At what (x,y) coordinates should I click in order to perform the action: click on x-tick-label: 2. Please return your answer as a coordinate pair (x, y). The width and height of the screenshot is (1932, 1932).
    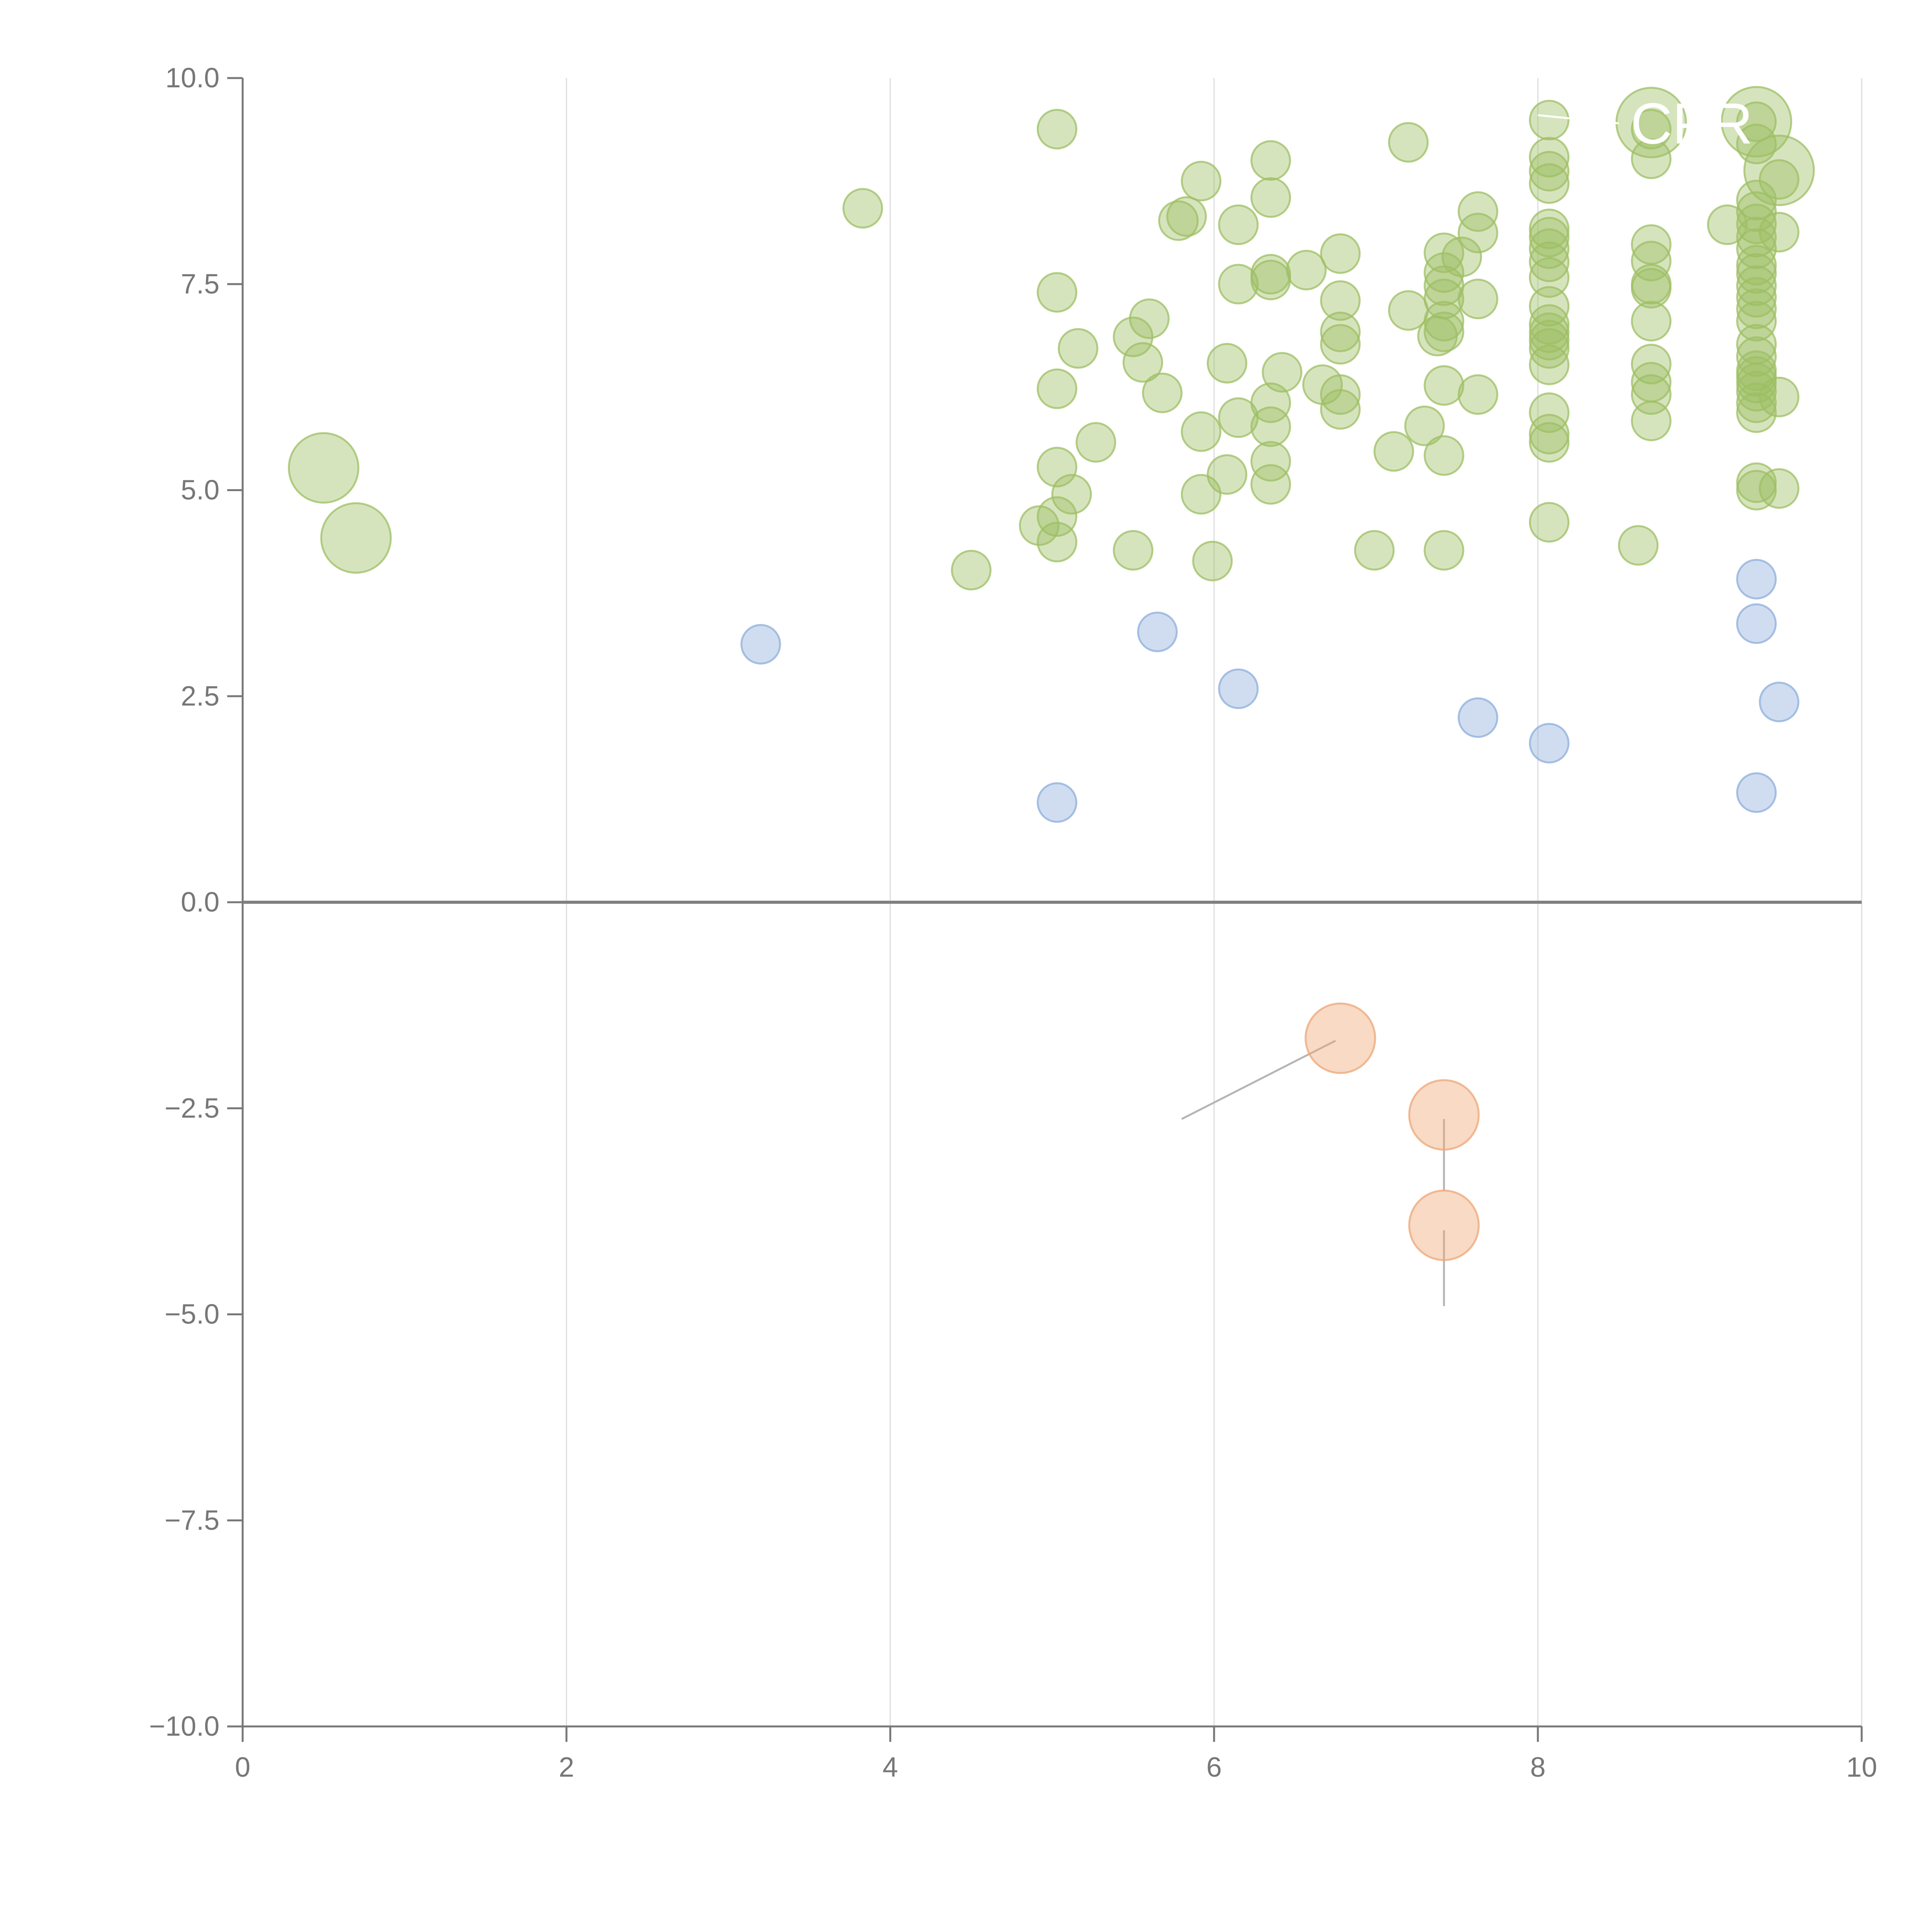
    Looking at the image, I should click on (567, 1768).